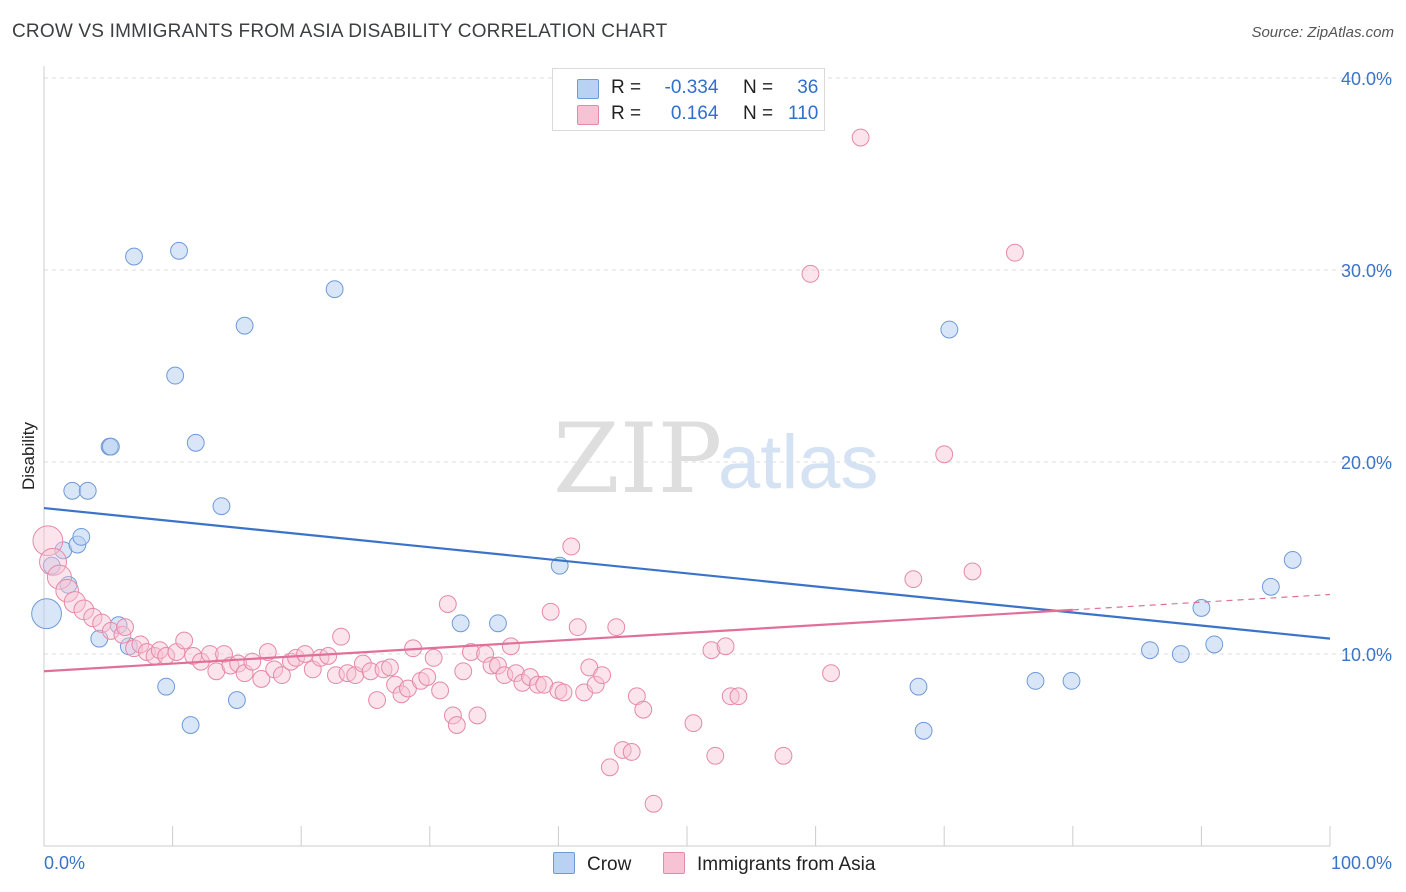 This screenshot has height=892, width=1406. What do you see at coordinates (637, 459) in the screenshot?
I see `watermark-zip: ZIP` at bounding box center [637, 459].